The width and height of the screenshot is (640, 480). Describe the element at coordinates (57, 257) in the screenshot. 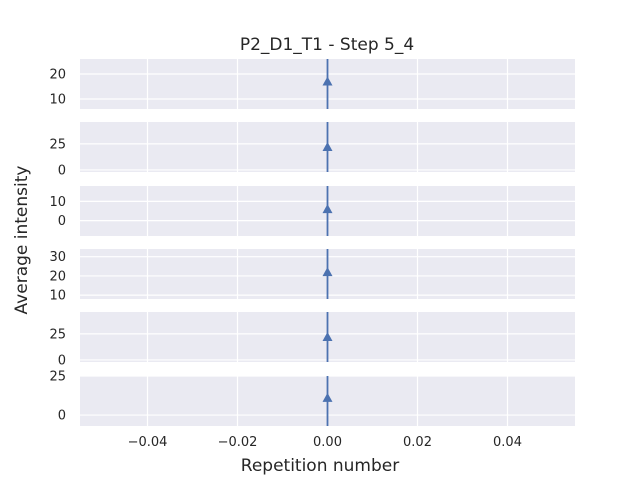

I see `y-tick-label: 30` at that location.